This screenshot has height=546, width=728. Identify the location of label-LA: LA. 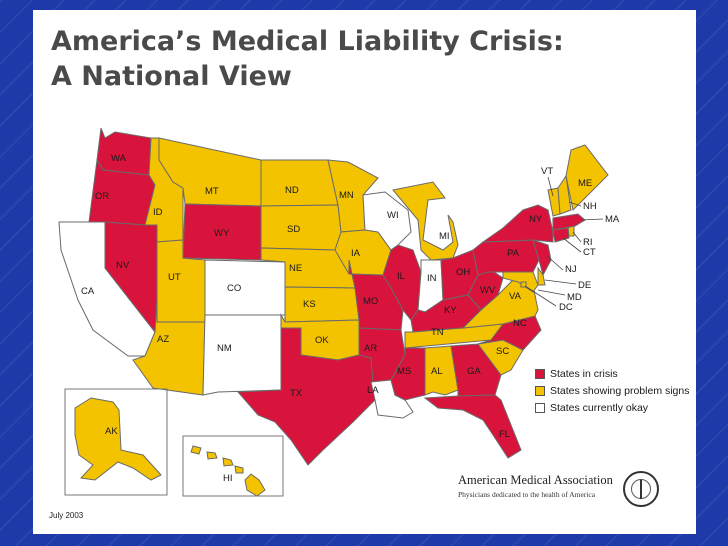
(373, 390).